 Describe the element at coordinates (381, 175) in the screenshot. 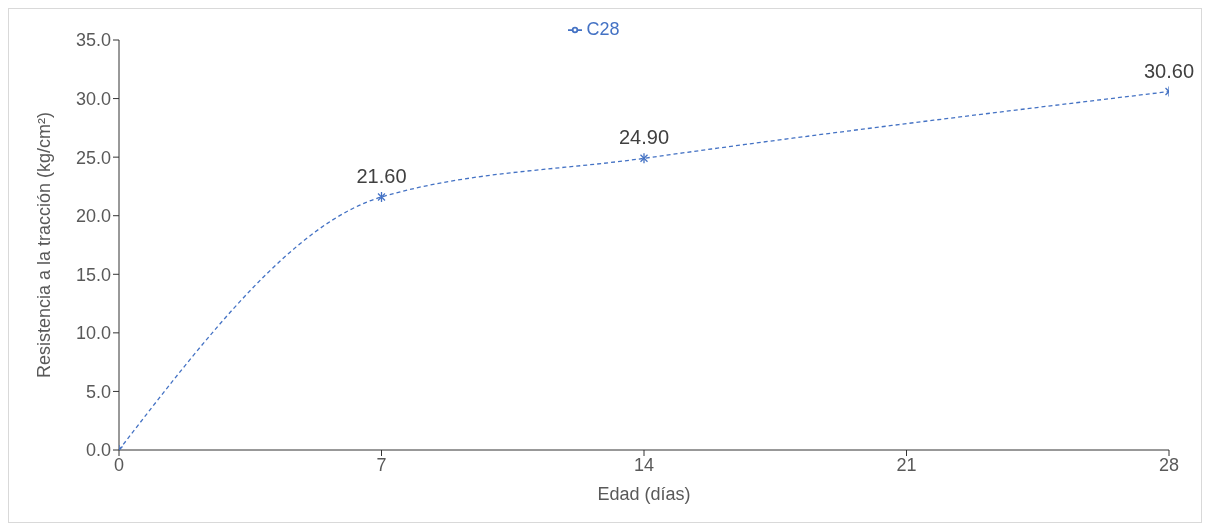

I see `data-label: 21.60` at that location.